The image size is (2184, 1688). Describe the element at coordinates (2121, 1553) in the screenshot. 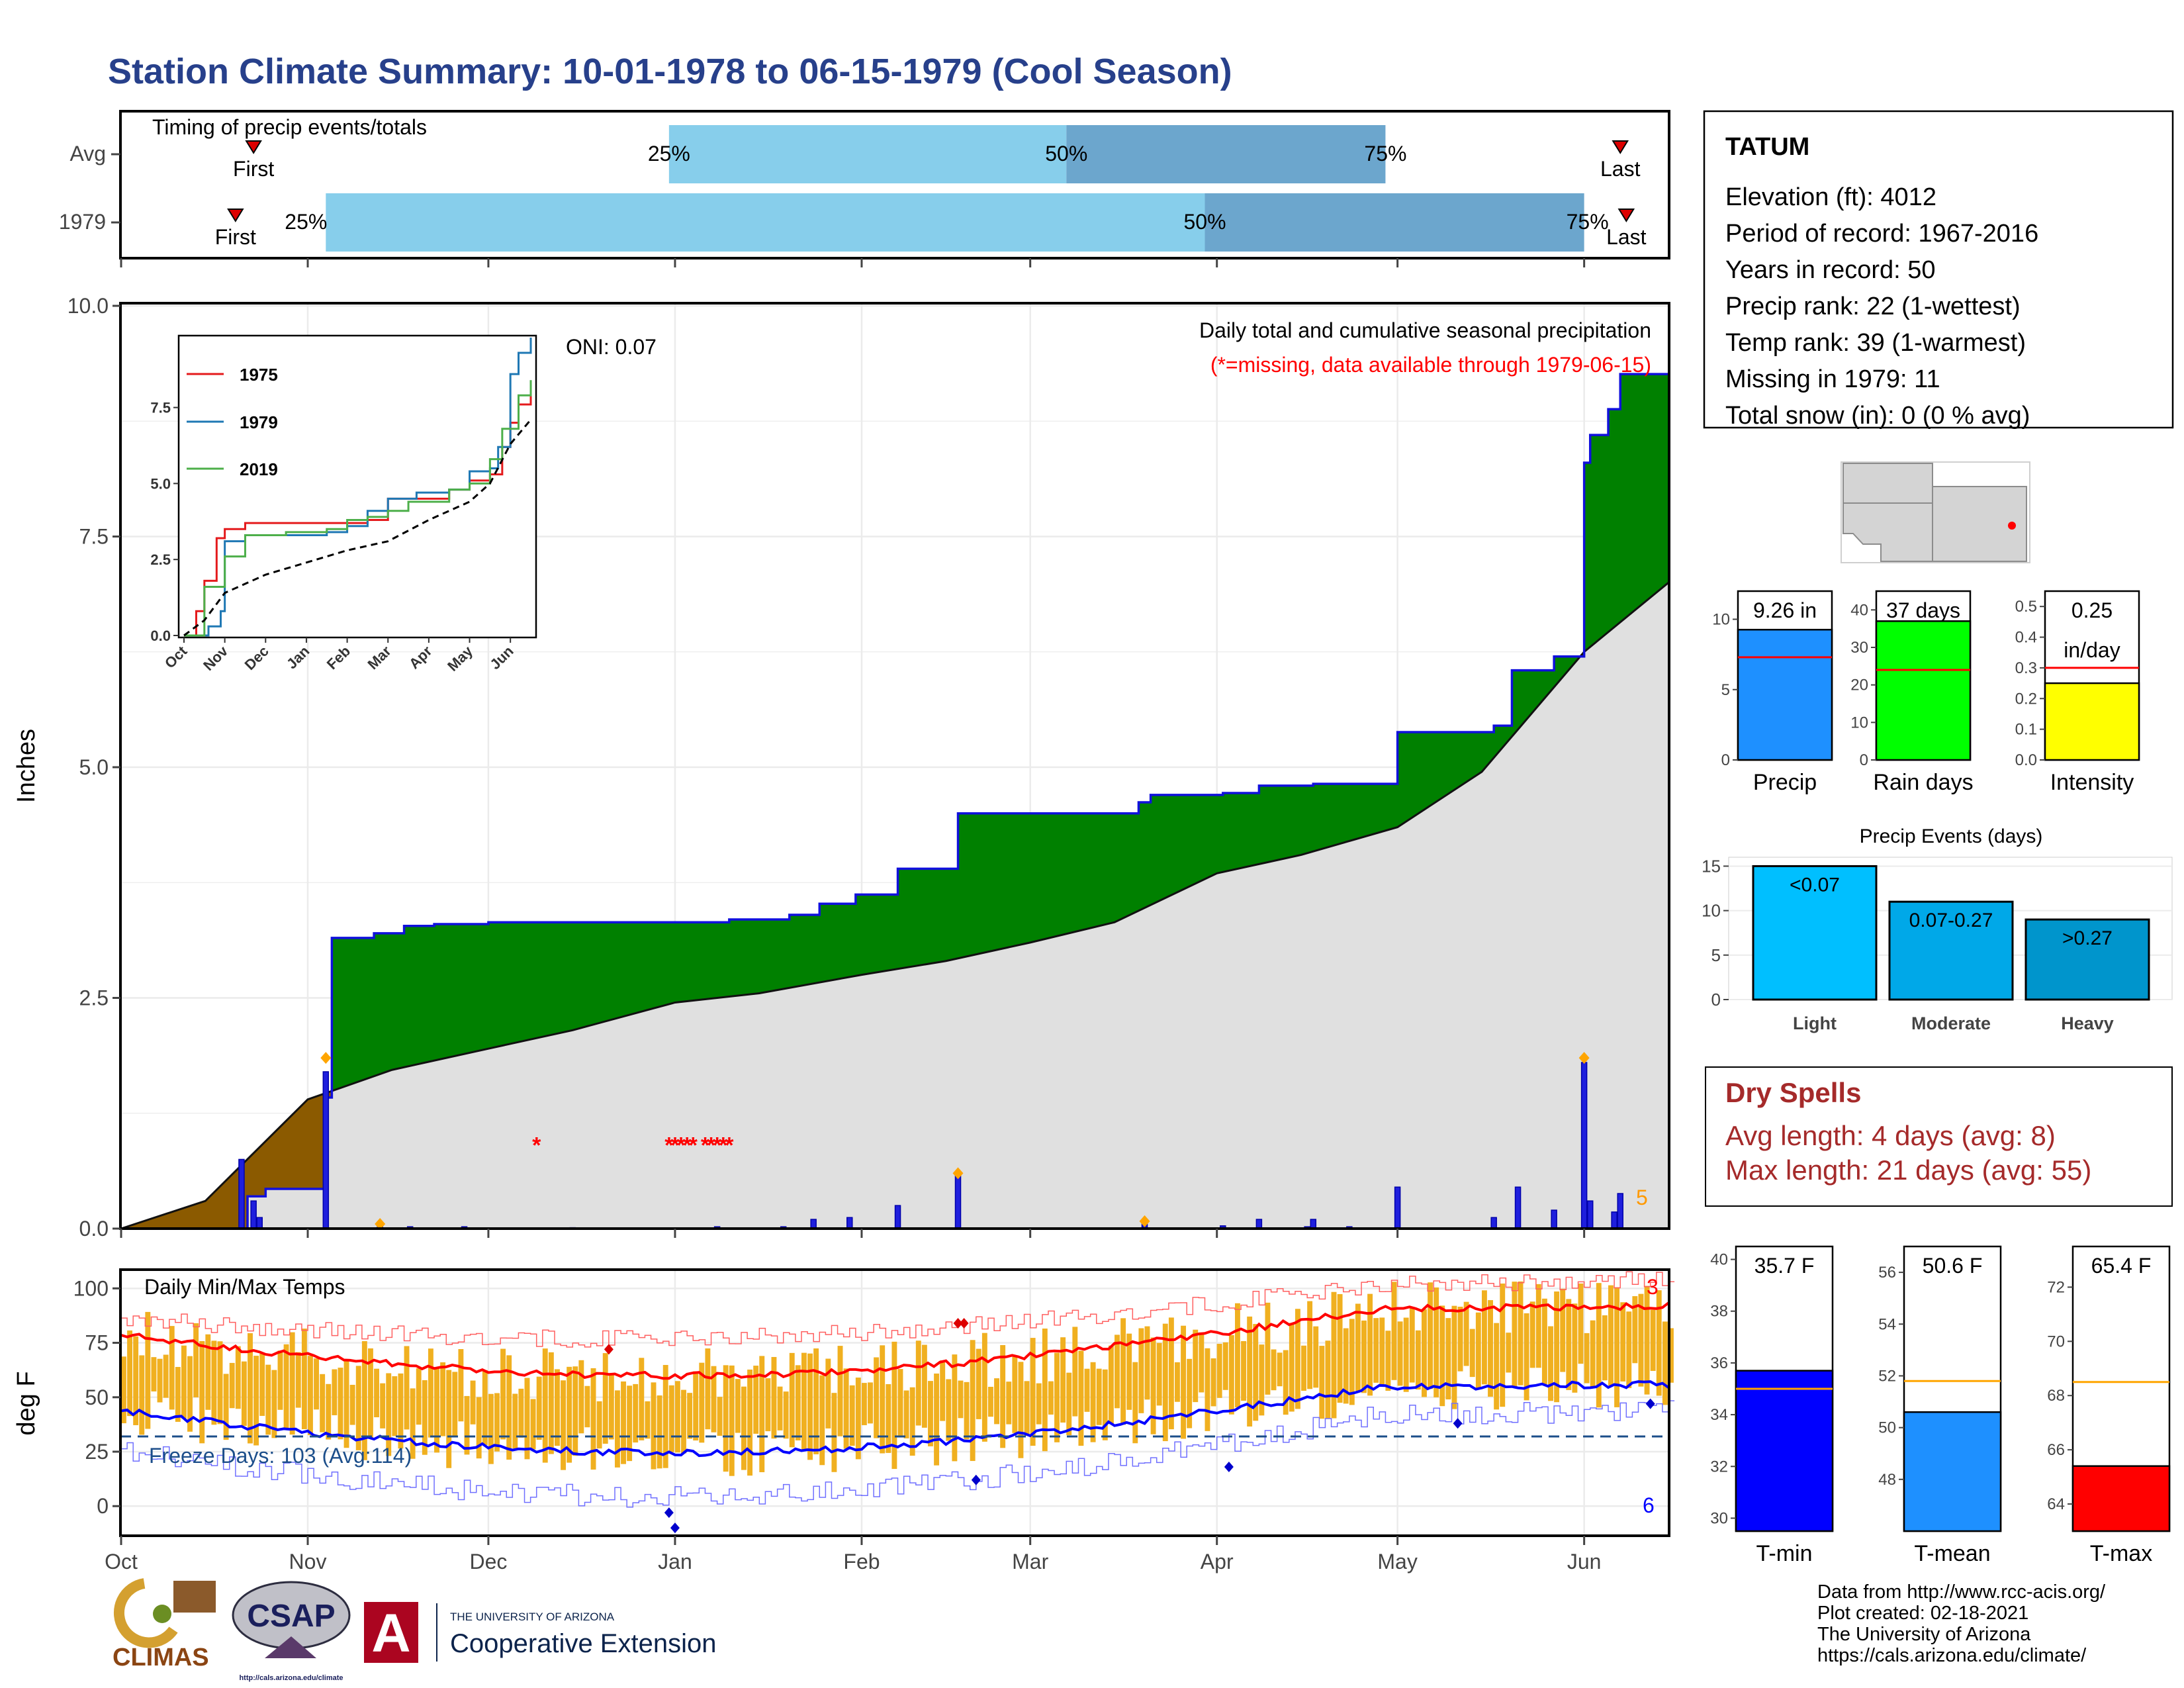

I see `summary-category-label: T-max` at that location.